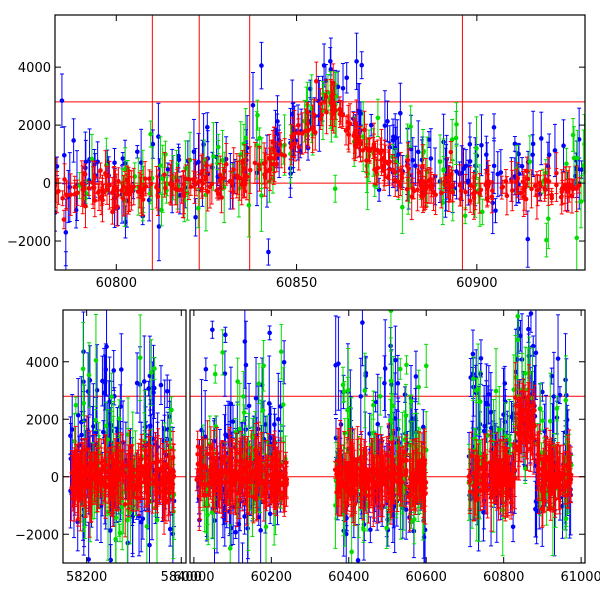 The height and width of the screenshot is (600, 600). Describe the element at coordinates (34, 126) in the screenshot. I see `y-tick-label: 2000` at that location.